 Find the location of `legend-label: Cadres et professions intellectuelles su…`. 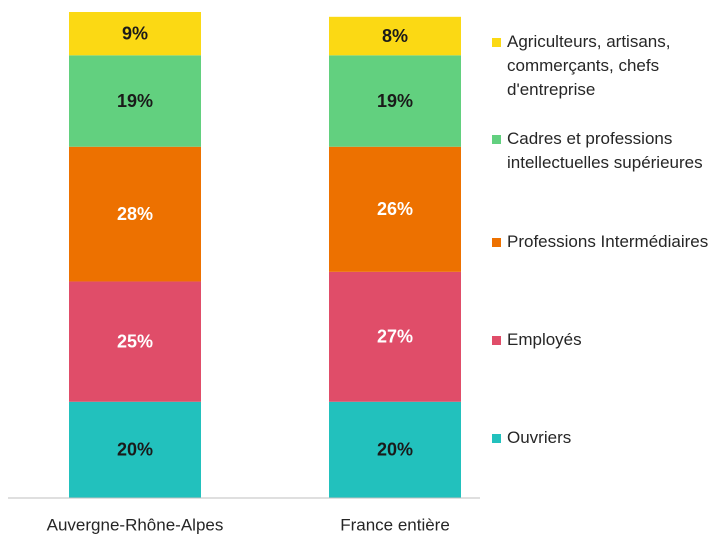

legend-label: Cadres et professions intellectuelles su… is located at coordinates (605, 150).